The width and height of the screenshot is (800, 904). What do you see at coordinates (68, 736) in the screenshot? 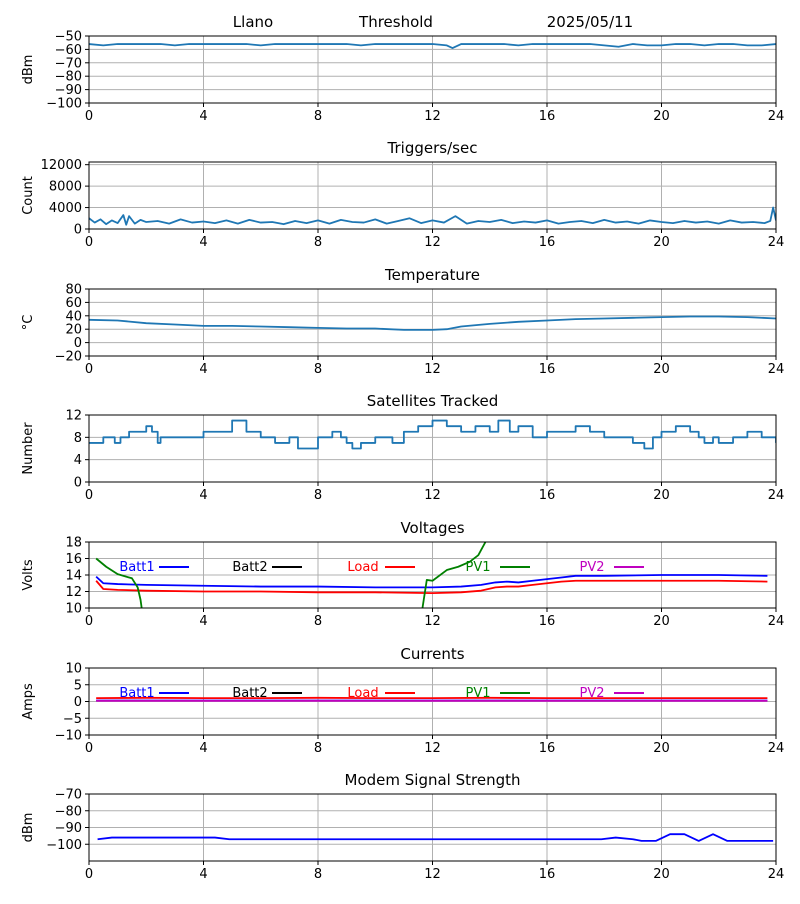
I see `y-tick-label: −10` at bounding box center [68, 736].